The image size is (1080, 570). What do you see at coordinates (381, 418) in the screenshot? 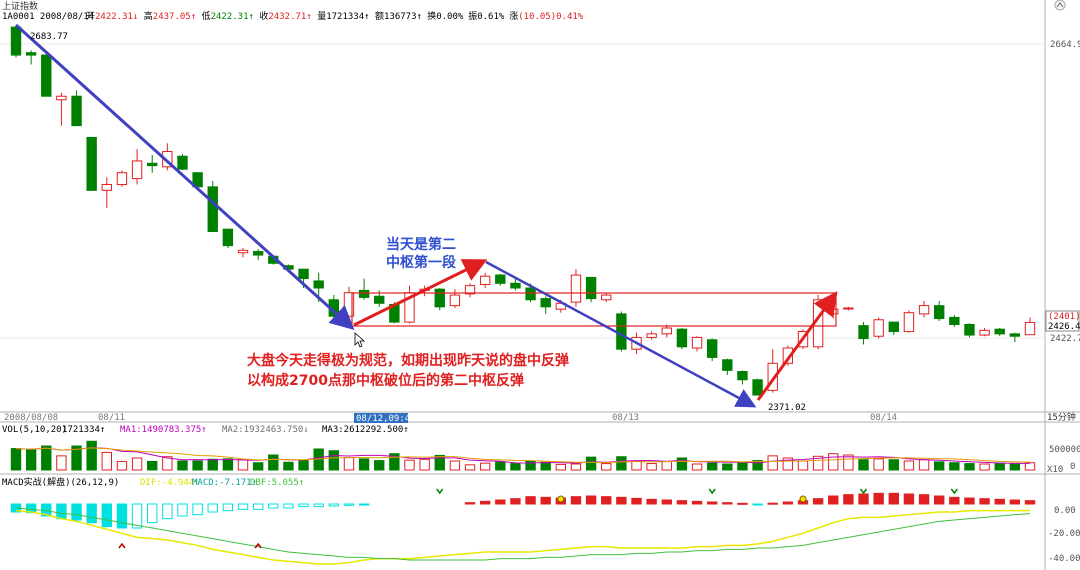
I see `x-label-highlight-box` at bounding box center [381, 418].